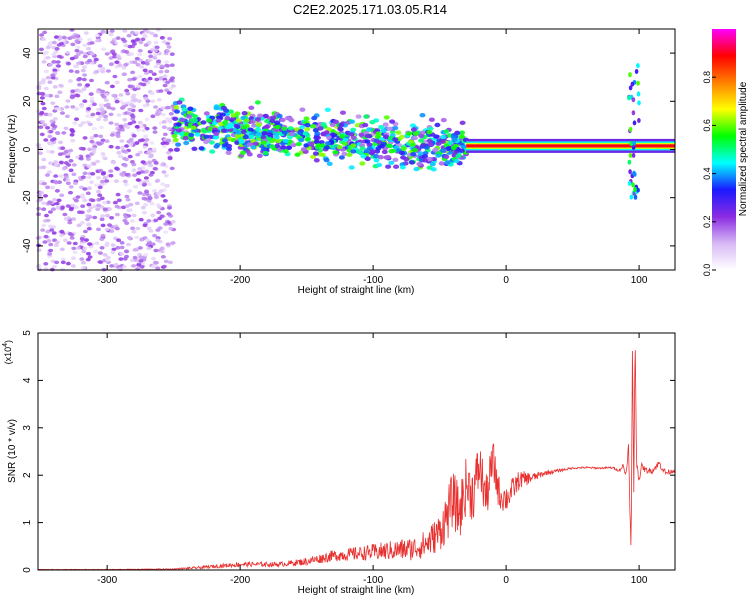 The image size is (750, 600). I want to click on spectrogram-y-label: Frequency (Hz), so click(12, 149).